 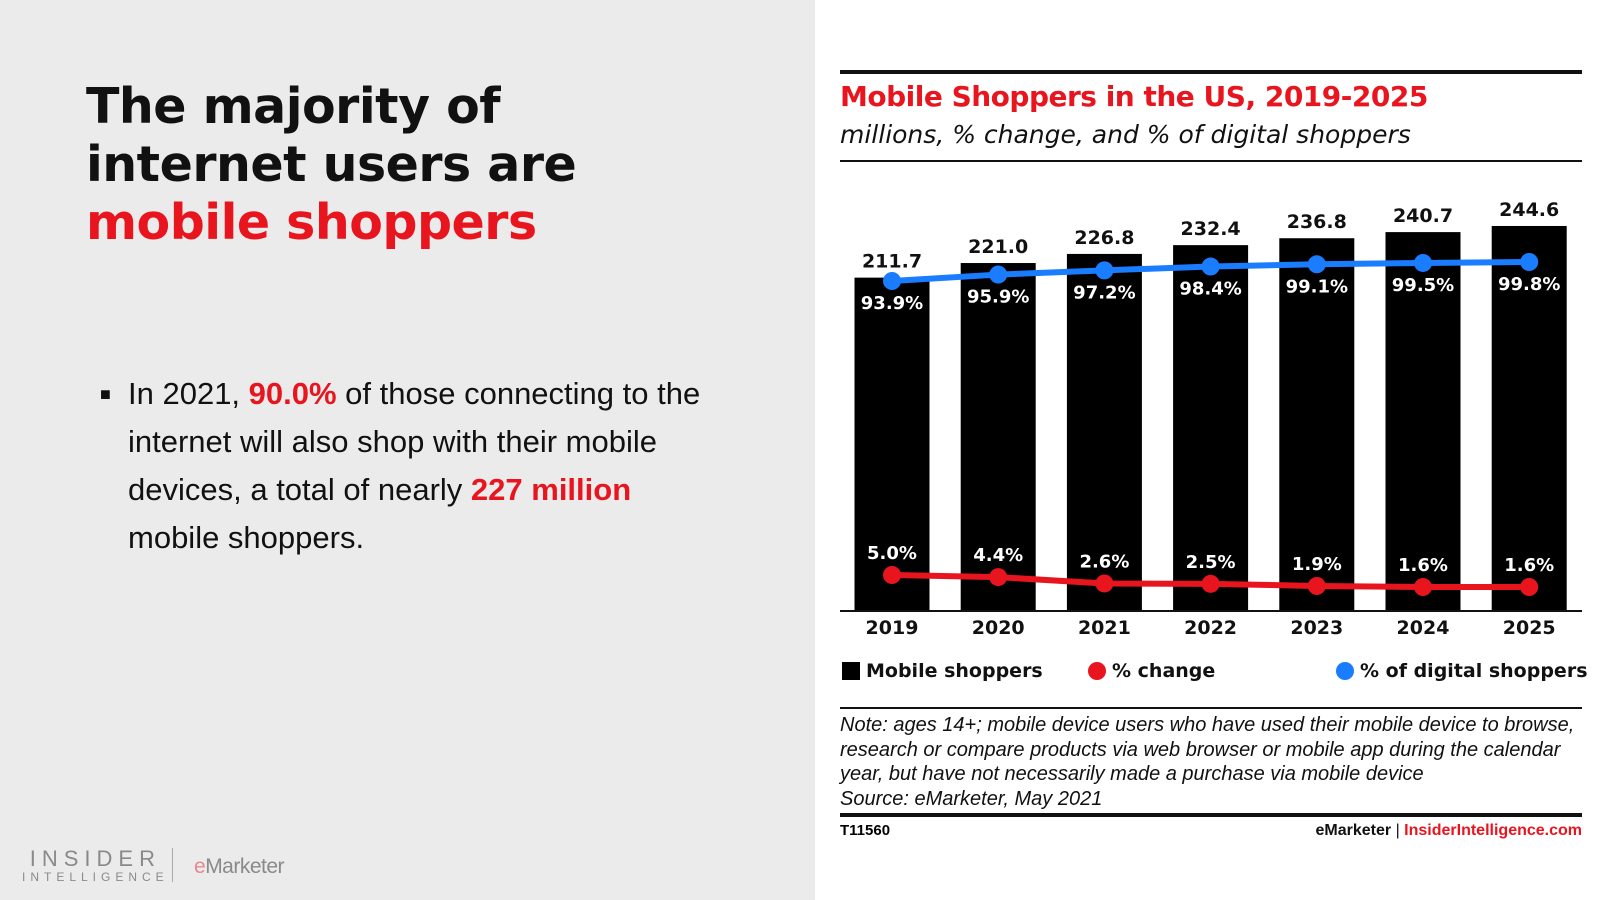 I want to click on logo-divider, so click(x=172, y=865).